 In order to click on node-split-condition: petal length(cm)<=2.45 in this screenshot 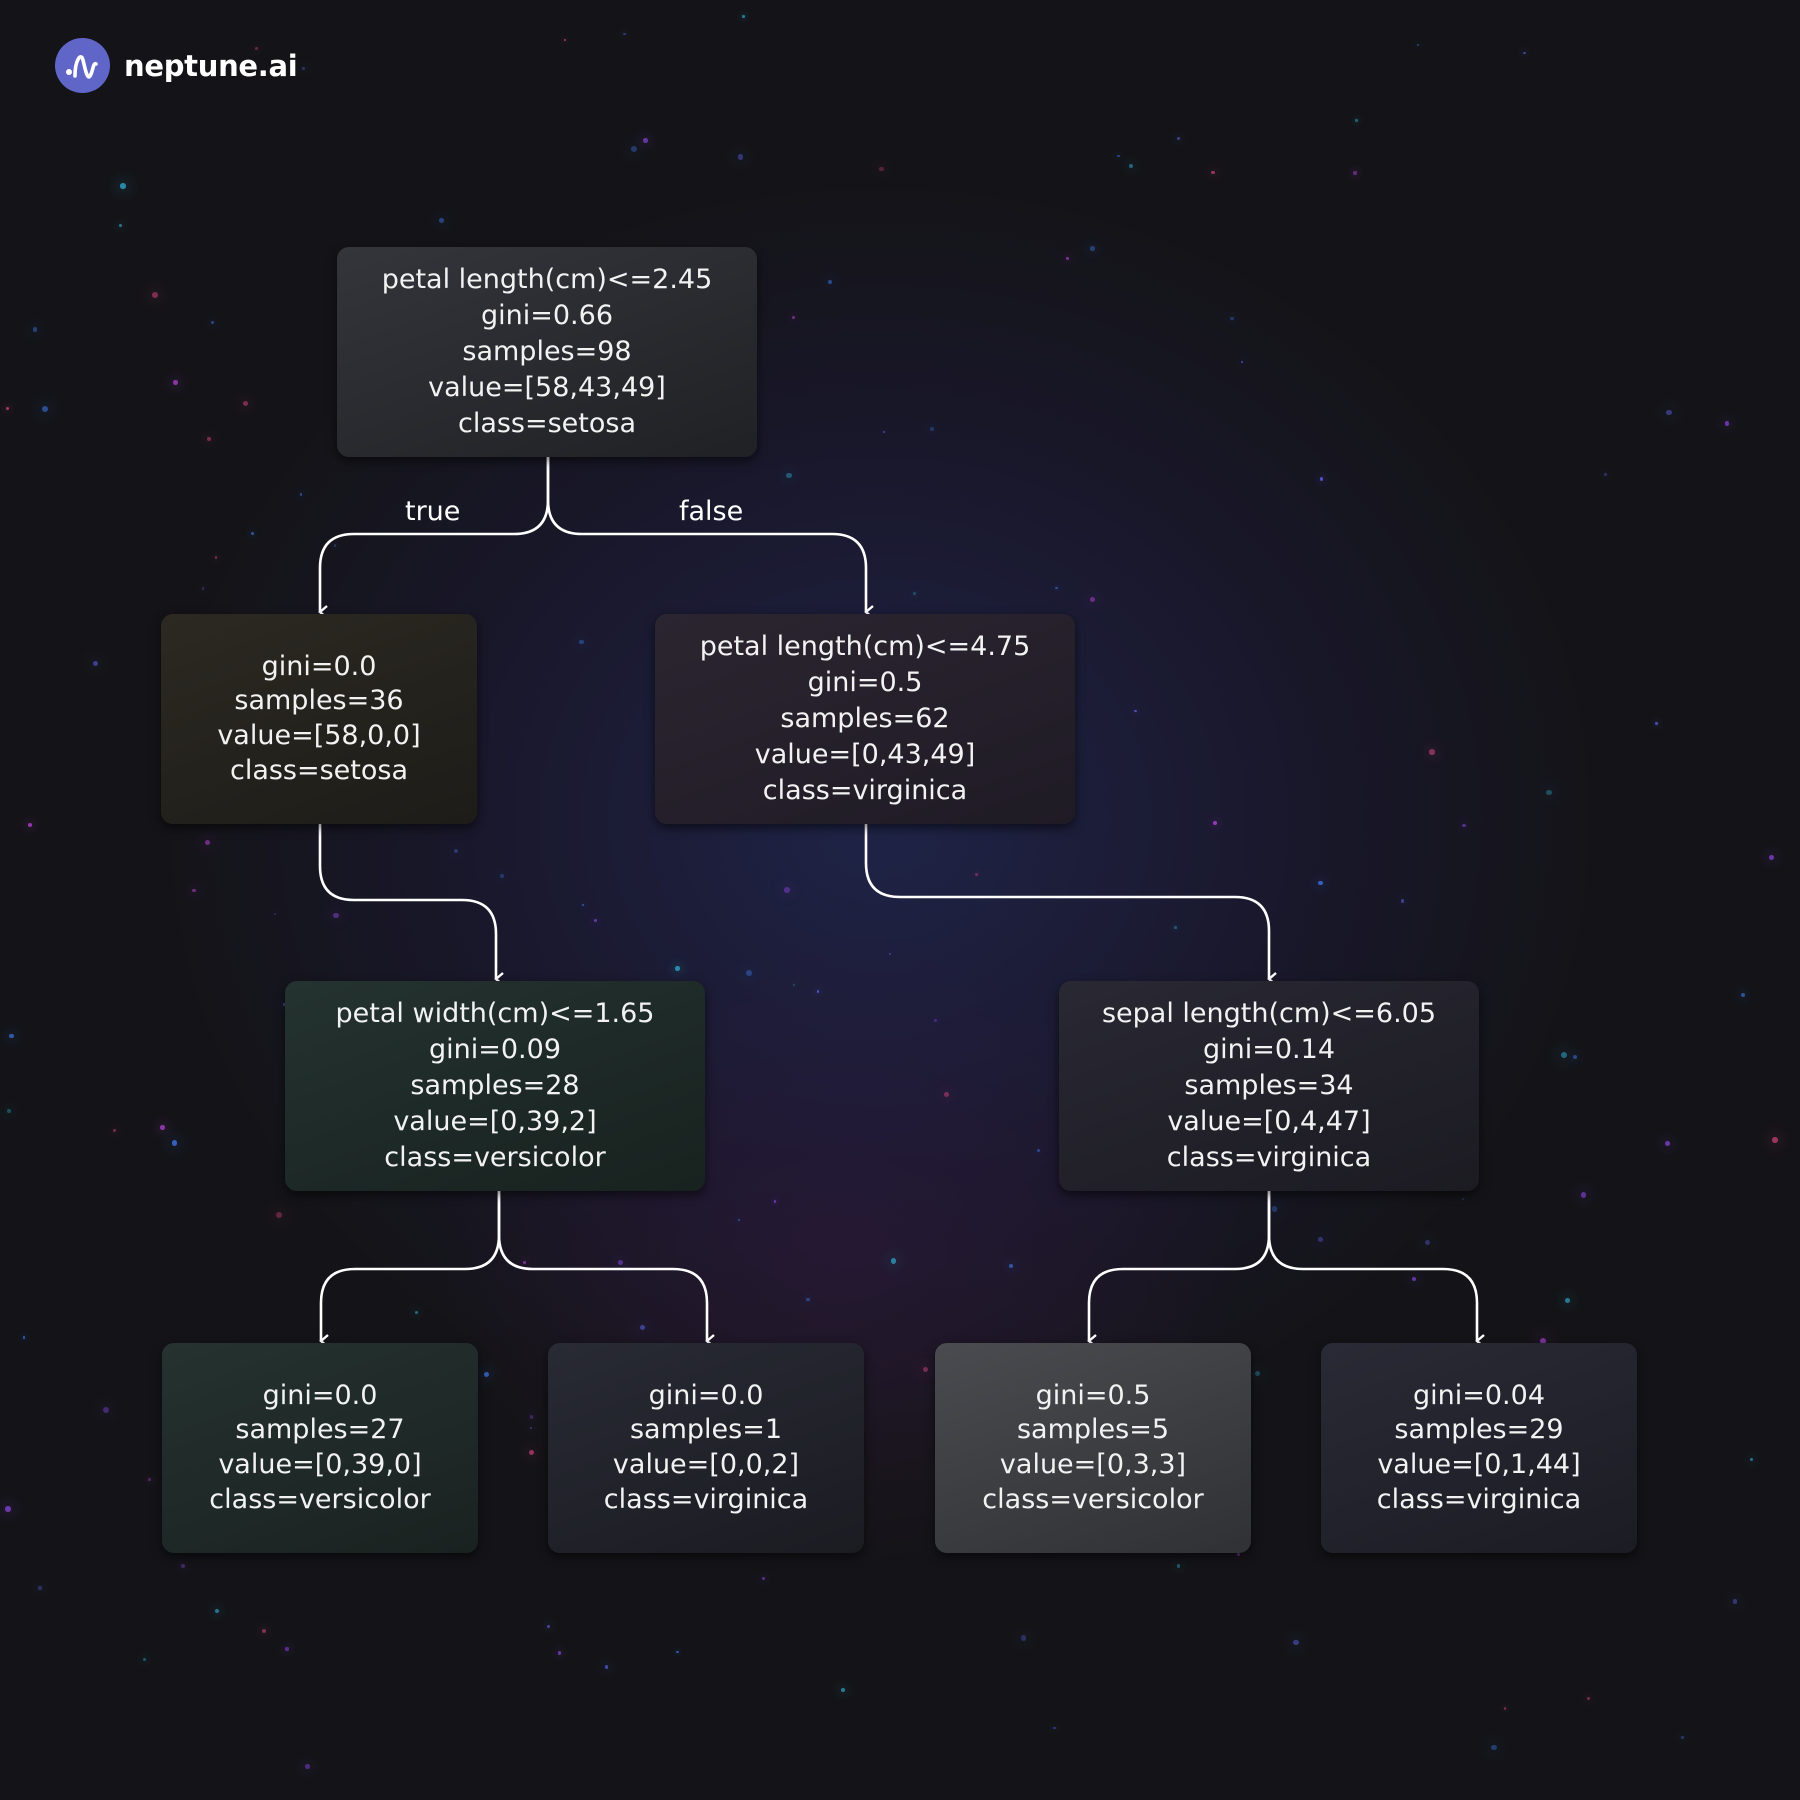, I will do `click(547, 279)`.